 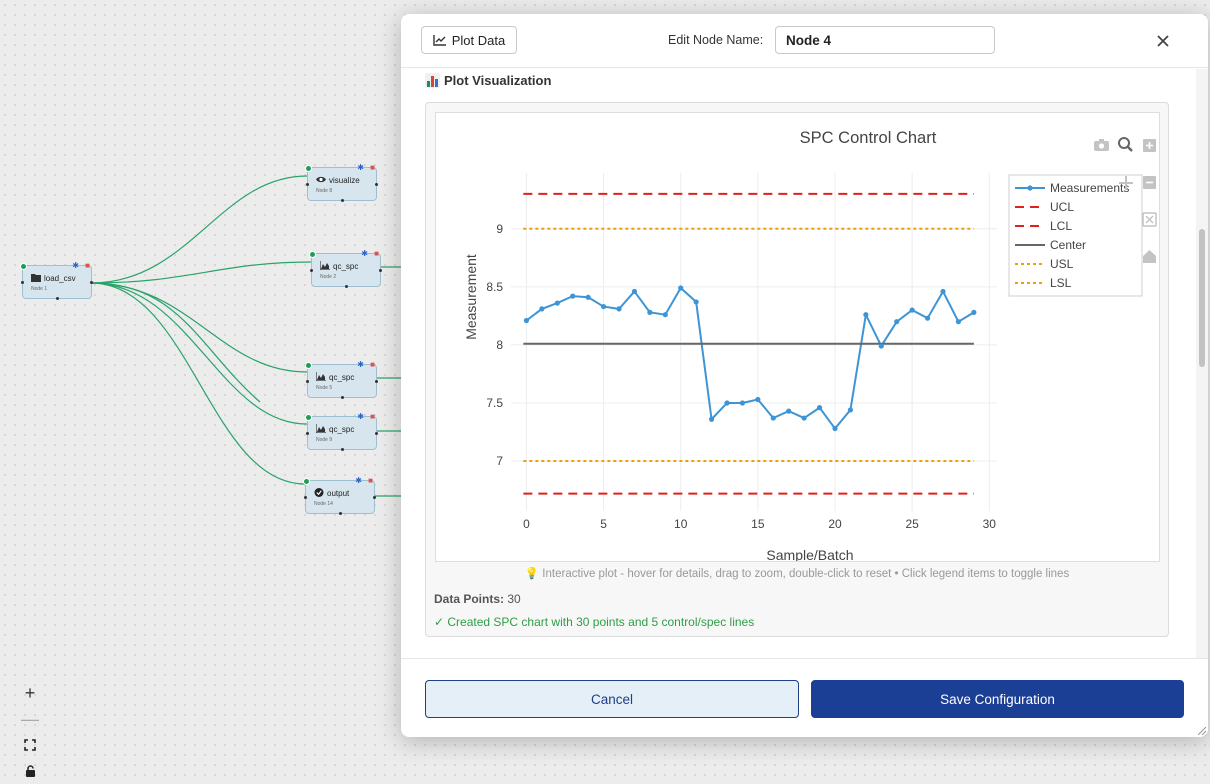 I want to click on modal-scrollbar, so click(x=1202, y=363).